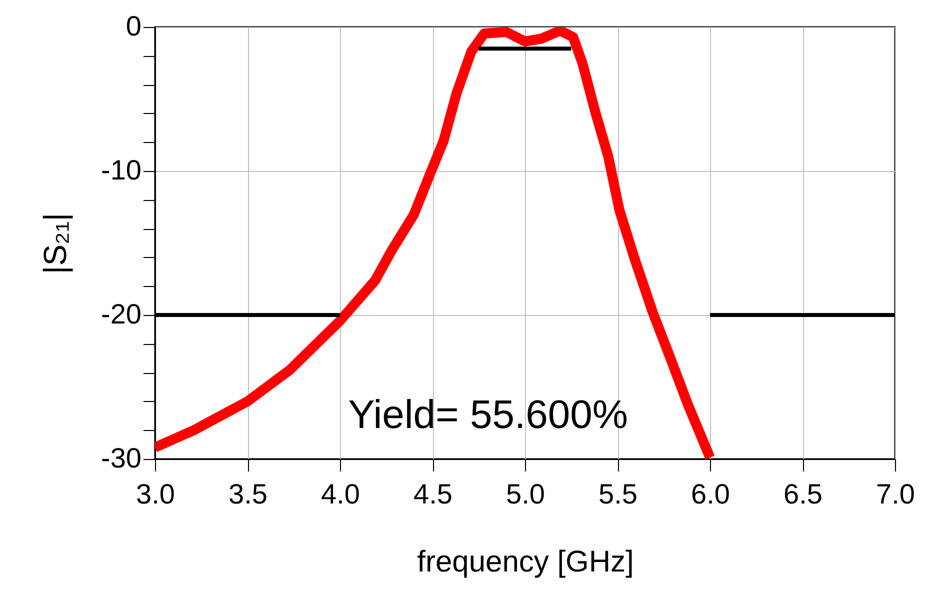 This screenshot has width=943, height=601. I want to click on y-axis-title: |S₂₁|, so click(55, 243).